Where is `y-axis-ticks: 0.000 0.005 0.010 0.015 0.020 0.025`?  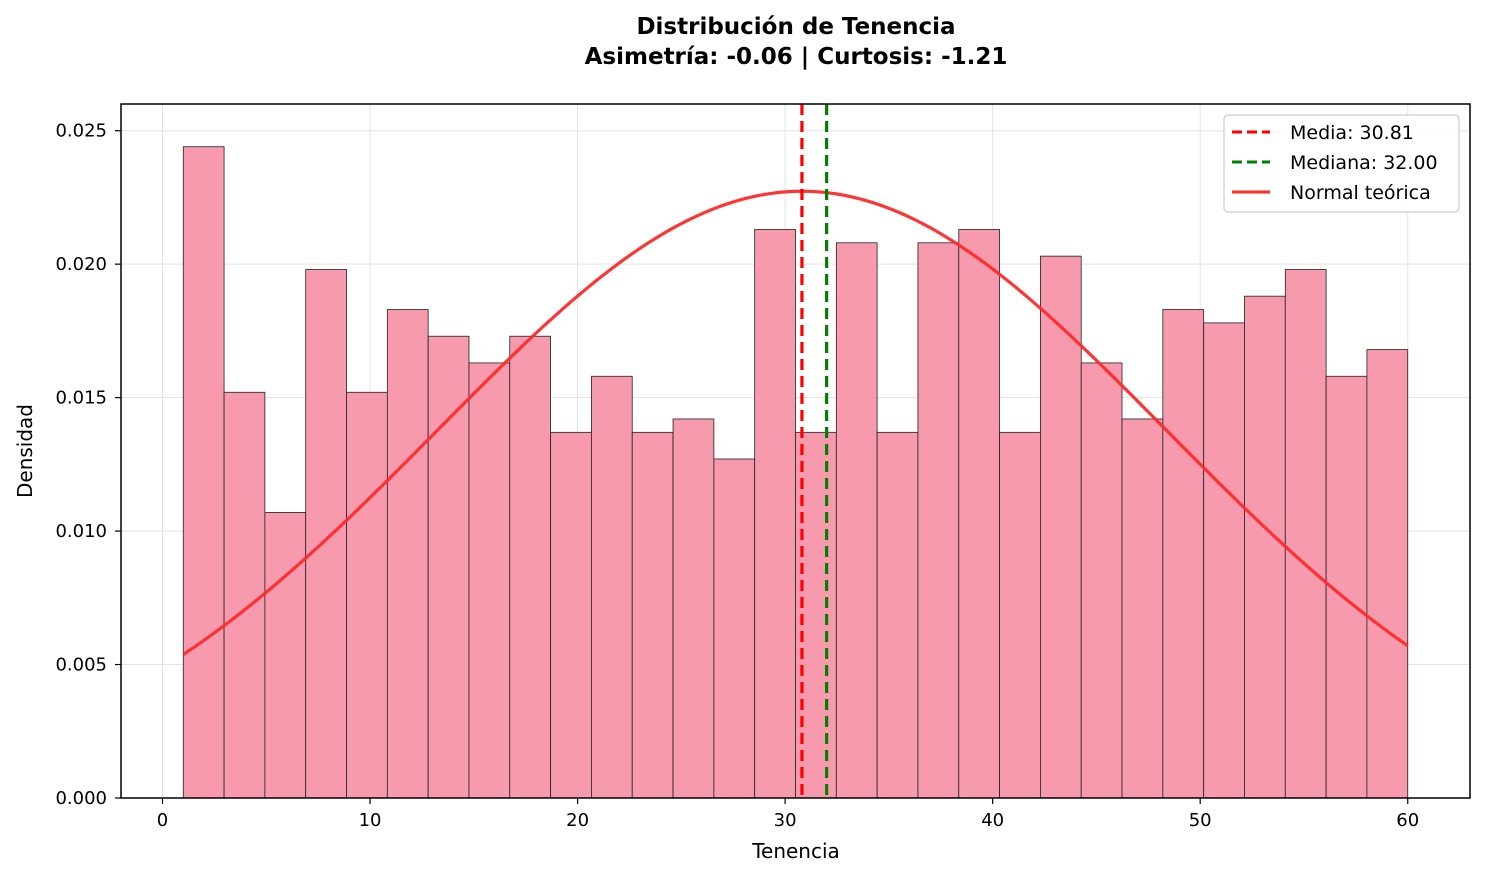 y-axis-ticks: 0.000 0.005 0.010 0.015 0.020 0.025 is located at coordinates (88, 465).